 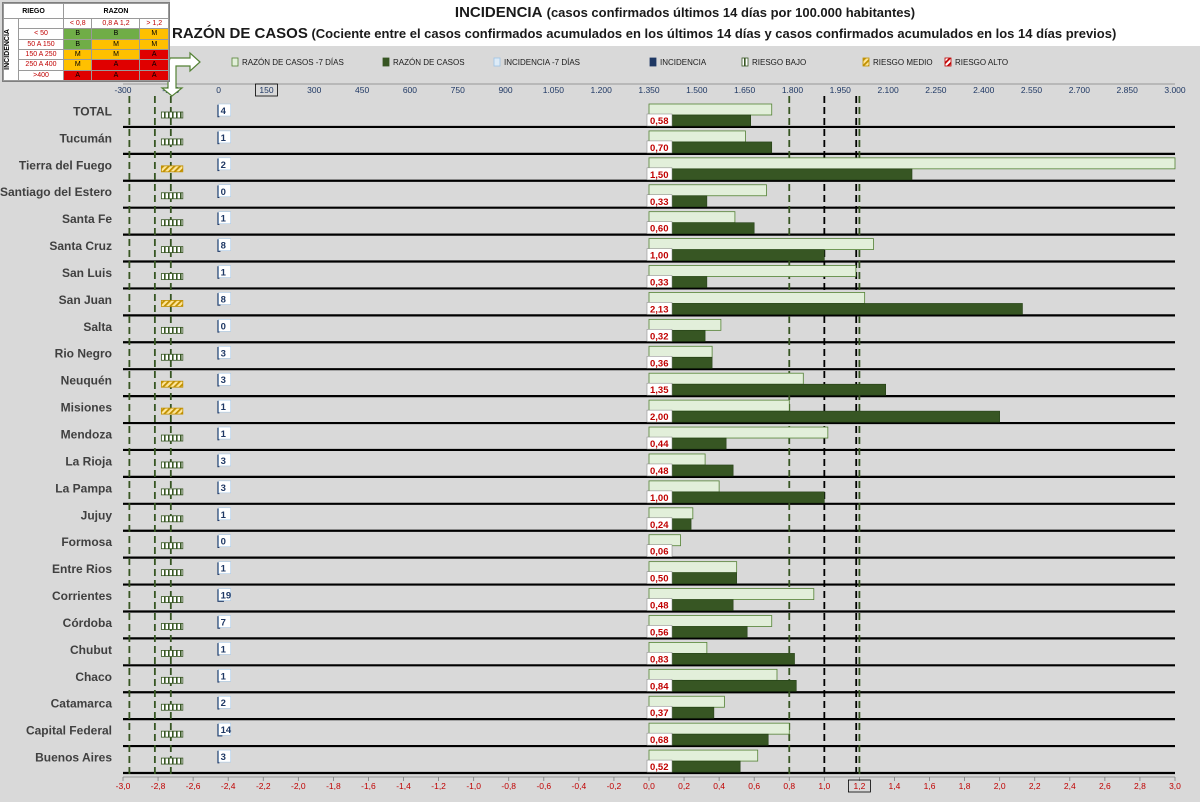 I want to click on top-axis-tick-label: -300, so click(x=122, y=90).